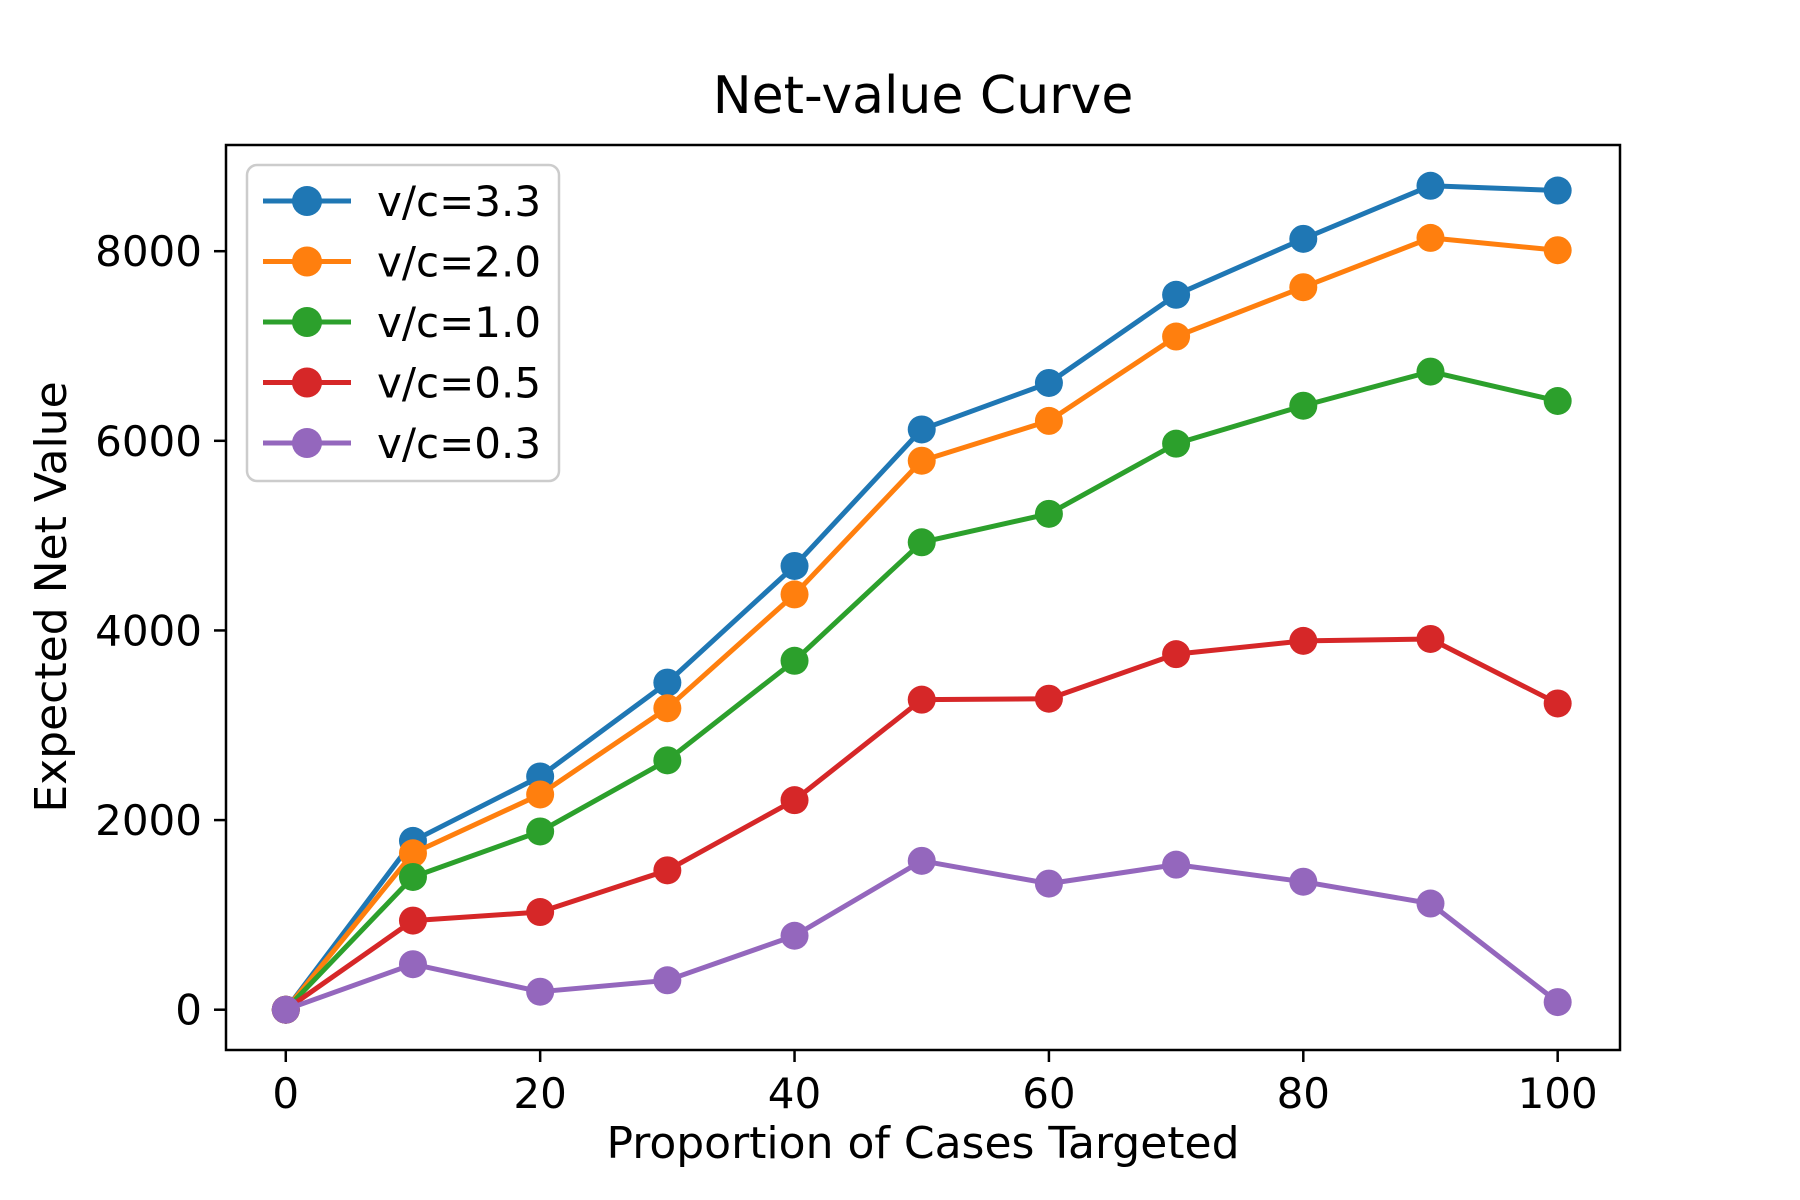 The image size is (1800, 1200). What do you see at coordinates (148, 441) in the screenshot?
I see `y-tick-label: 6000` at bounding box center [148, 441].